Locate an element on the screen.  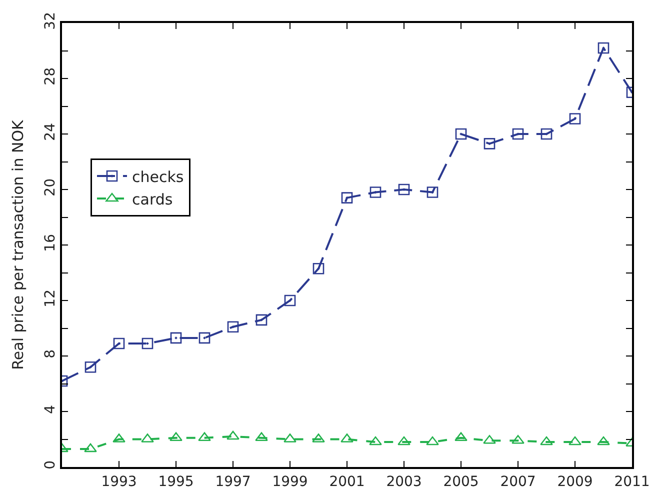
y-axis-title: Real price per transaction in NOK is located at coordinates (18, 244).